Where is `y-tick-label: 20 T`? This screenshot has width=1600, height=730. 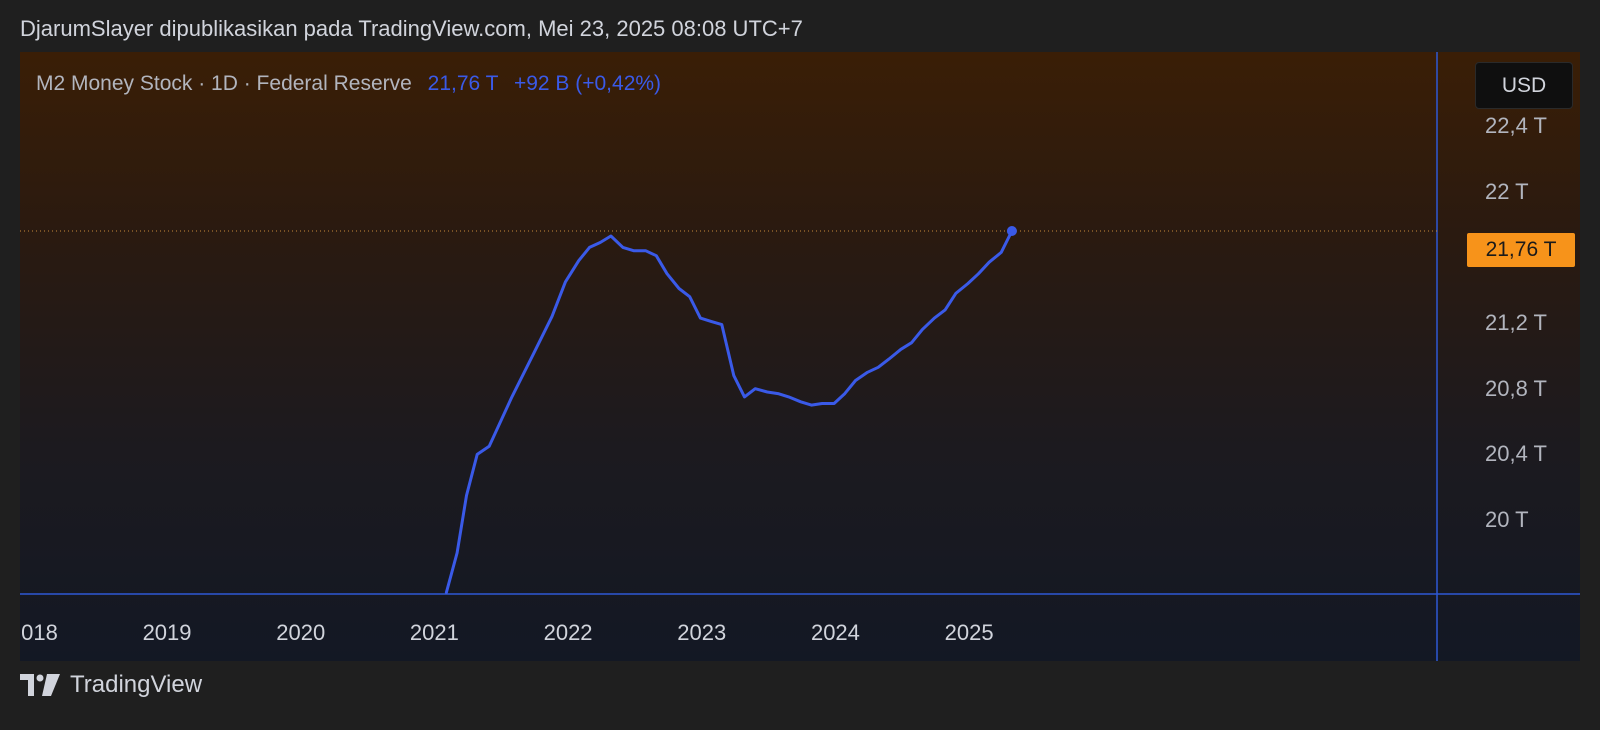
y-tick-label: 20 T is located at coordinates (1507, 520).